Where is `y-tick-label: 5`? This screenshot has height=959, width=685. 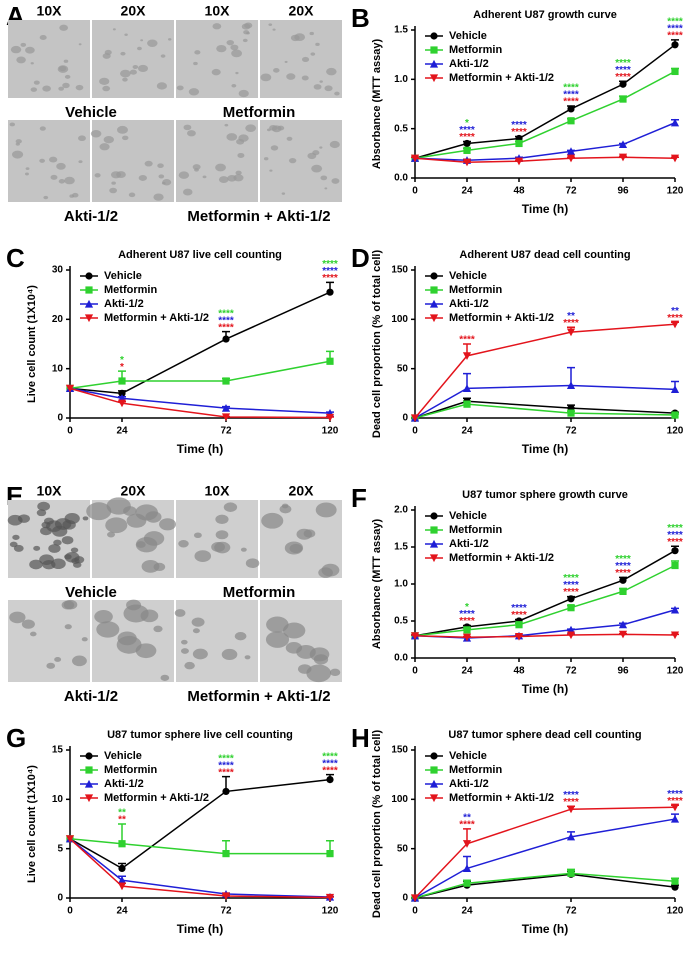
y-tick-label: 5 is located at coordinates (60, 848).